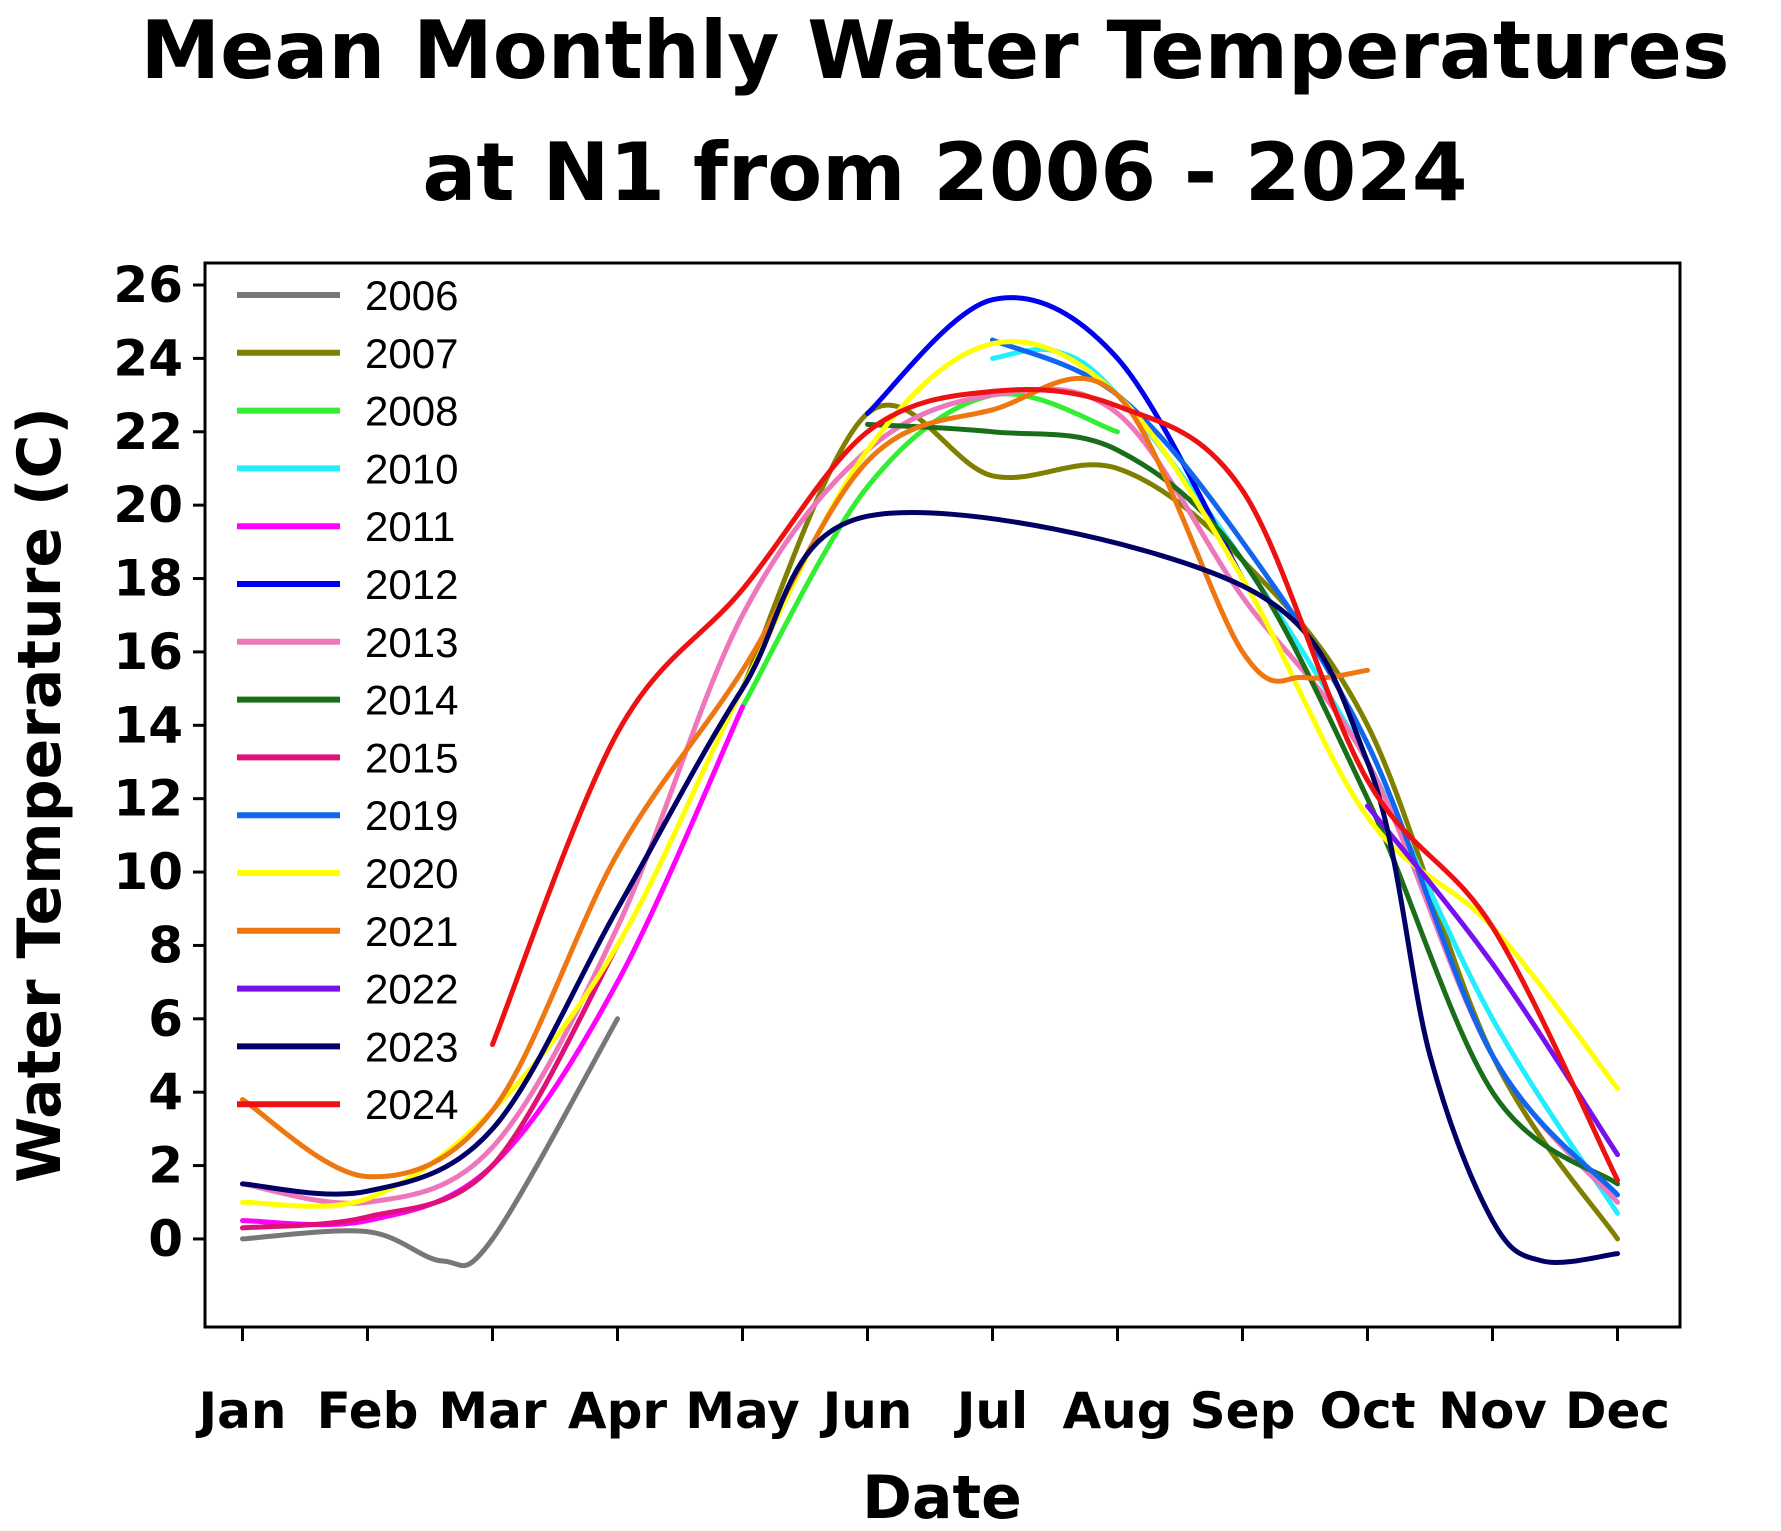 The image size is (1781, 1531). What do you see at coordinates (492, 1411) in the screenshot?
I see `x-tick-label: Mar` at bounding box center [492, 1411].